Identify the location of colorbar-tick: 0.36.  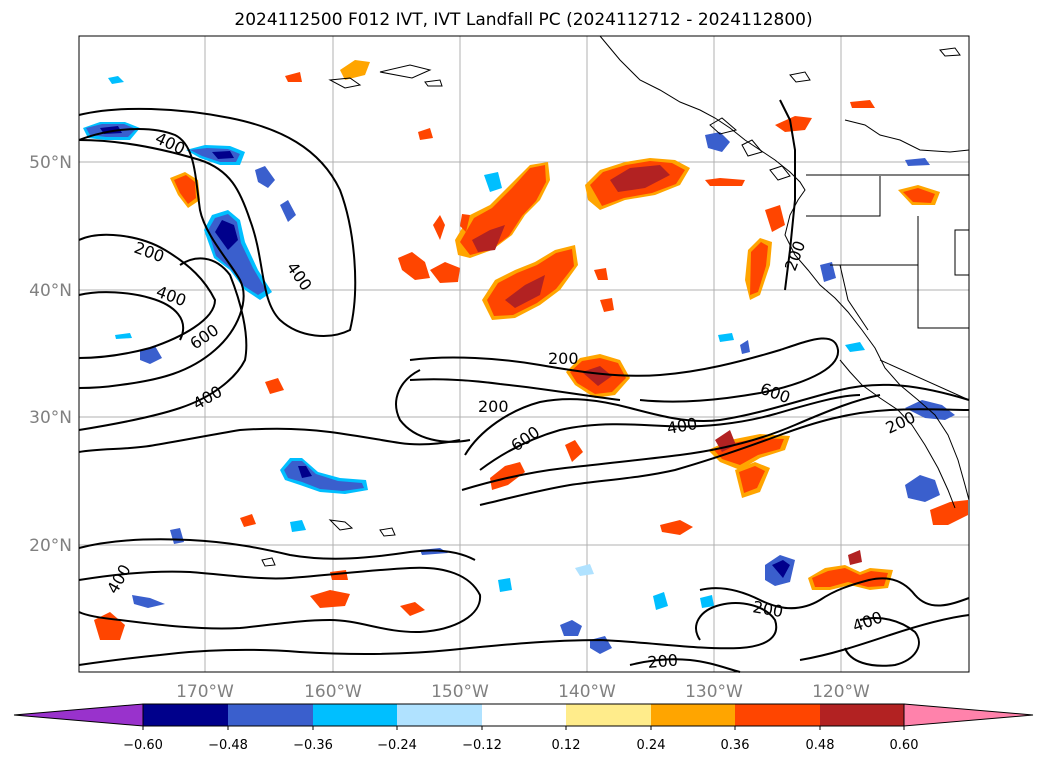
(735, 745).